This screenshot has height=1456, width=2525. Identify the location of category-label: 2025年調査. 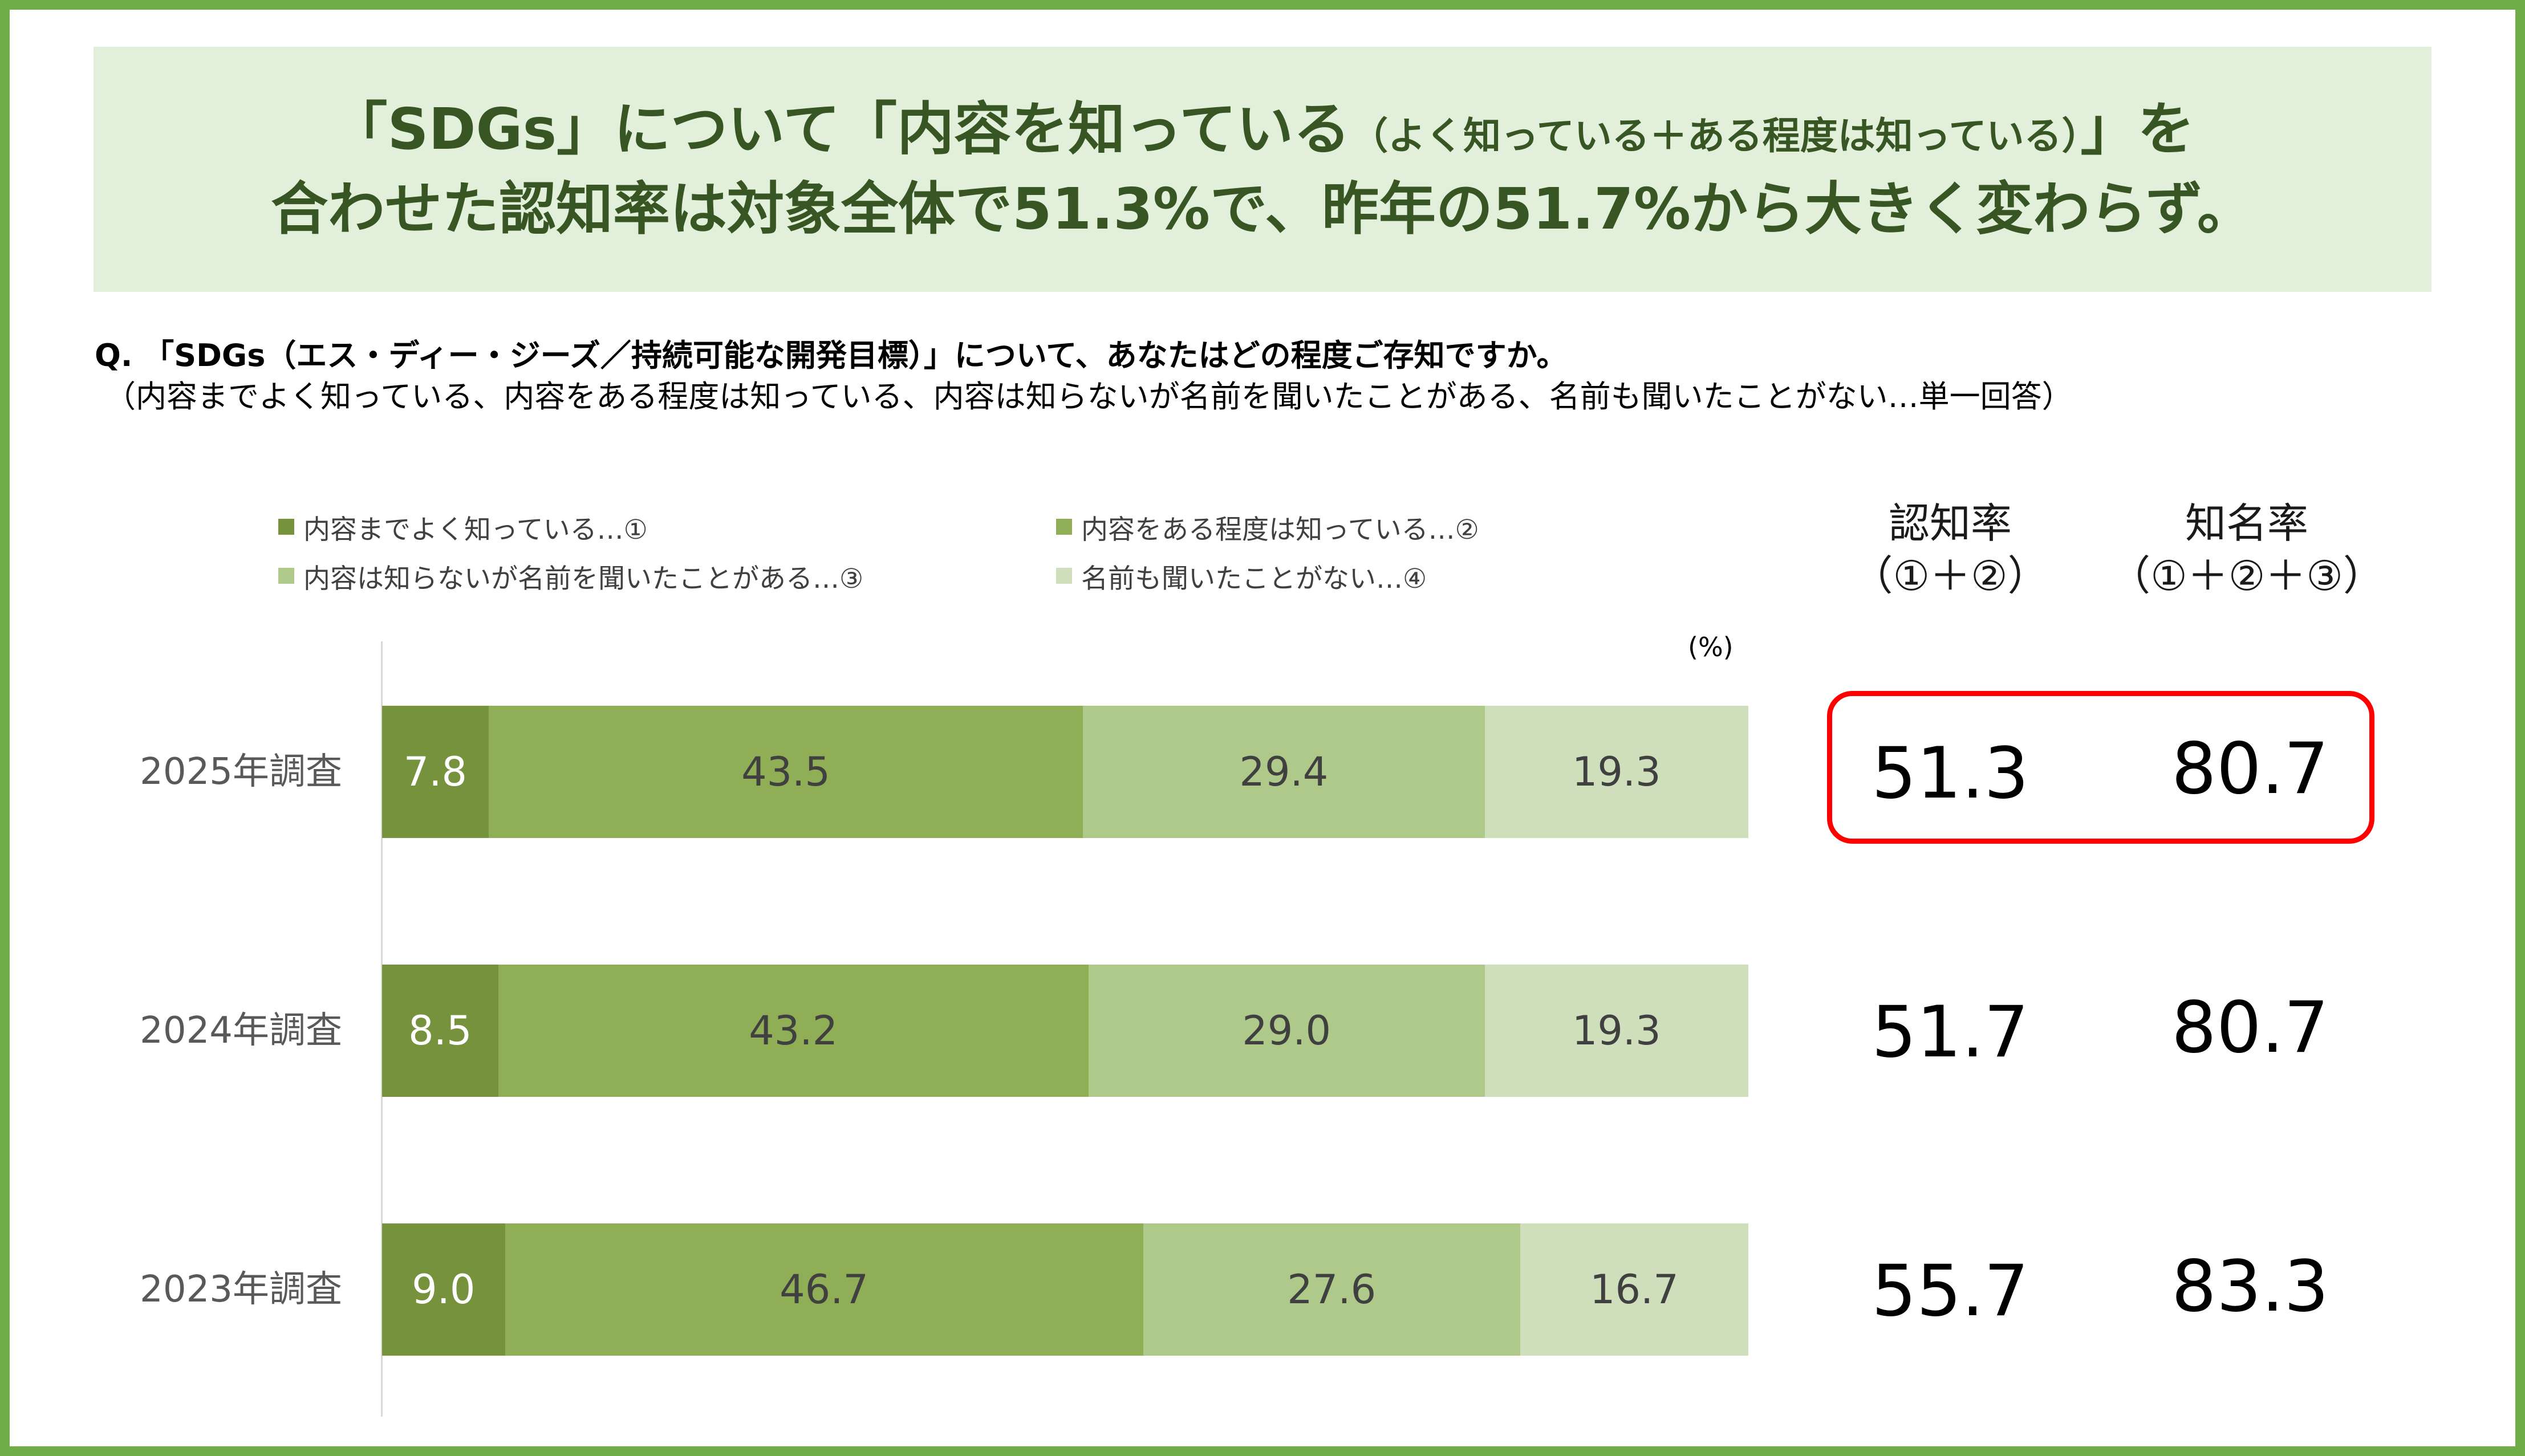
(241, 772).